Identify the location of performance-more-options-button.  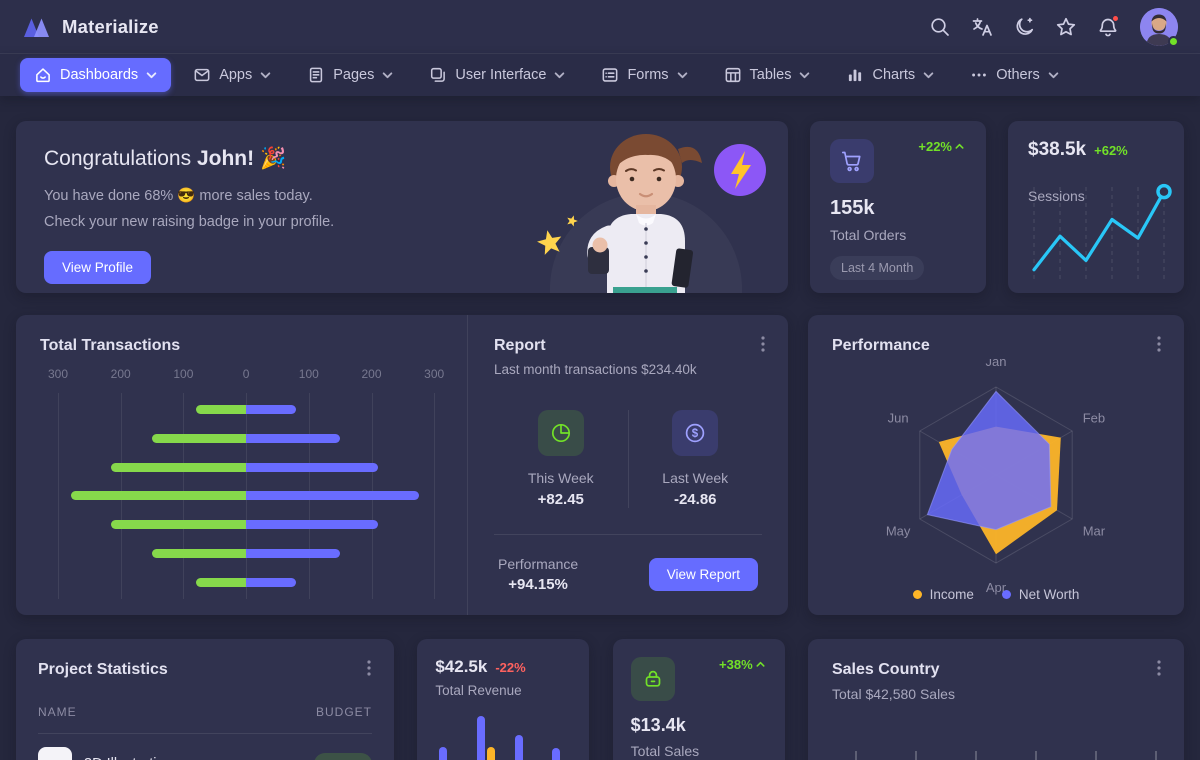
(1159, 344).